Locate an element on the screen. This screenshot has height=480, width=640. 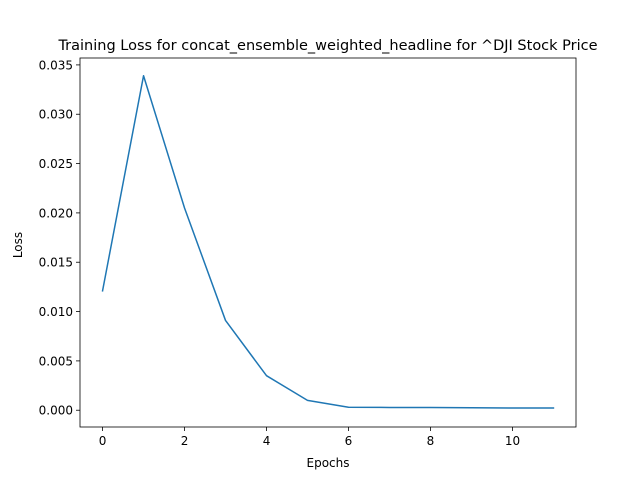
y-tick-label: 0.035 is located at coordinates (56, 65).